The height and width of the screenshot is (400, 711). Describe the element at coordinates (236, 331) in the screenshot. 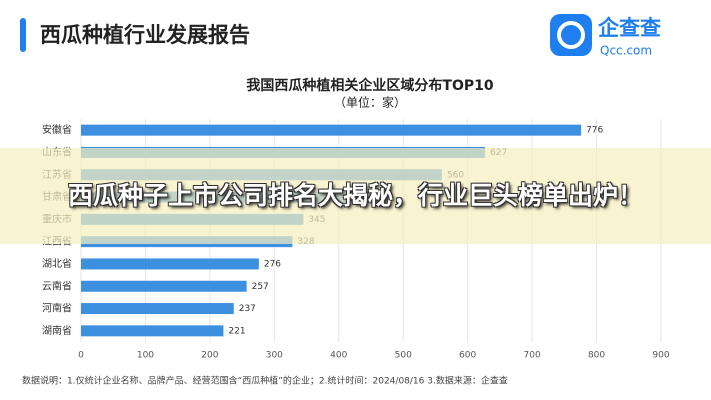

I see `value-label: 221` at that location.